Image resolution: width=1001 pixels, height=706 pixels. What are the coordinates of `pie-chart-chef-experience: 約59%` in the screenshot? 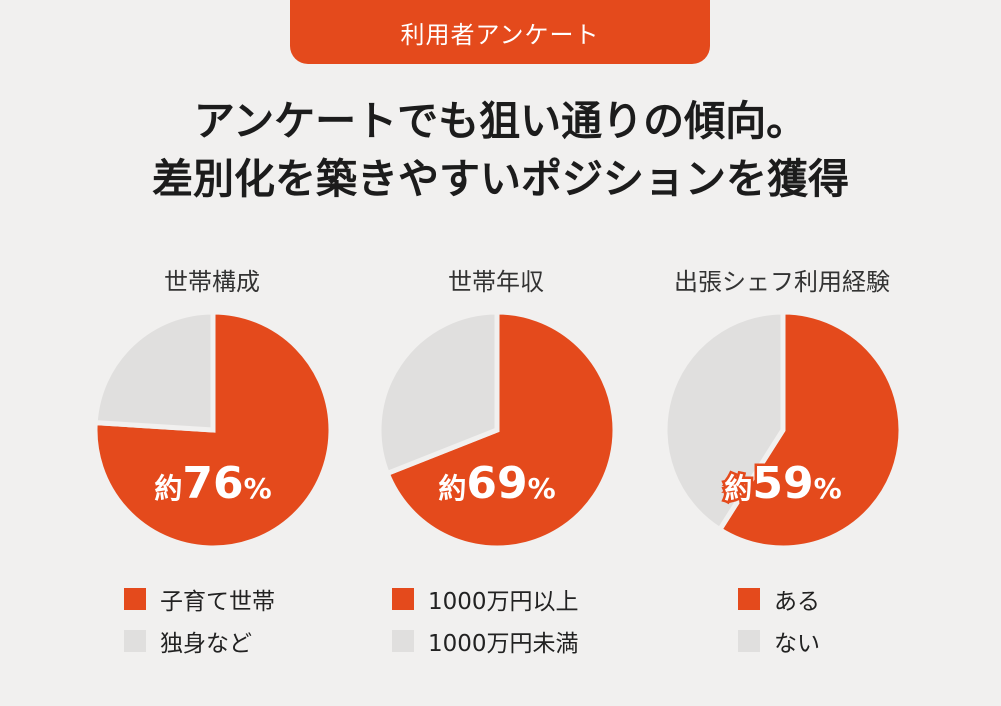 It's located at (782, 434).